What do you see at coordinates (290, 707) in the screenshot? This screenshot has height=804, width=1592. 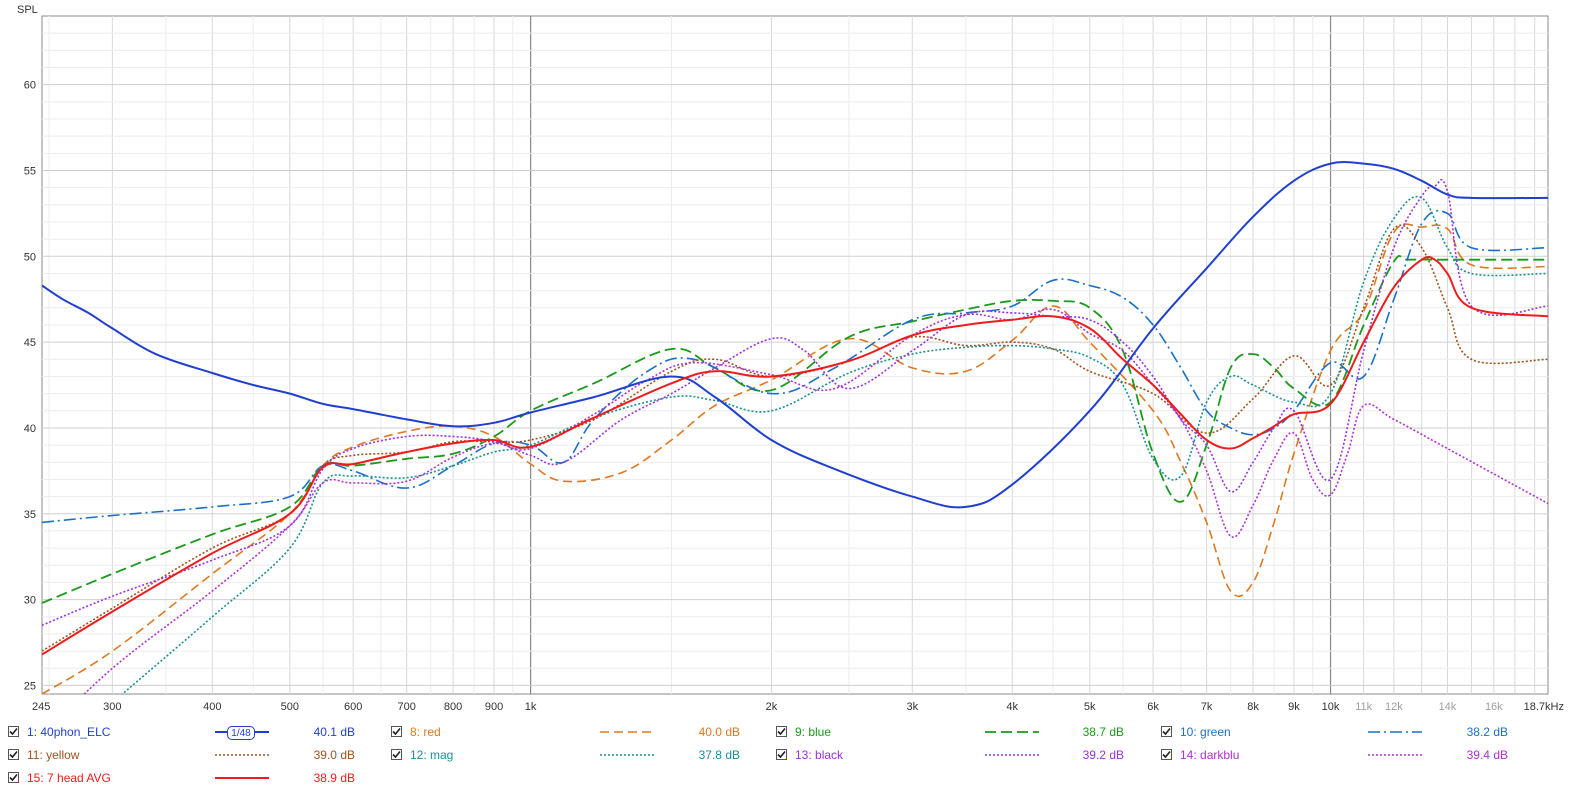 I see `x-tick-label: 500` at bounding box center [290, 707].